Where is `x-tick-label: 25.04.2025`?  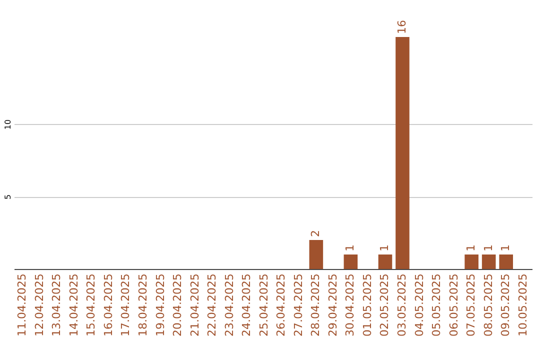
x-tick-label: 25.04.2025 is located at coordinates (263, 305).